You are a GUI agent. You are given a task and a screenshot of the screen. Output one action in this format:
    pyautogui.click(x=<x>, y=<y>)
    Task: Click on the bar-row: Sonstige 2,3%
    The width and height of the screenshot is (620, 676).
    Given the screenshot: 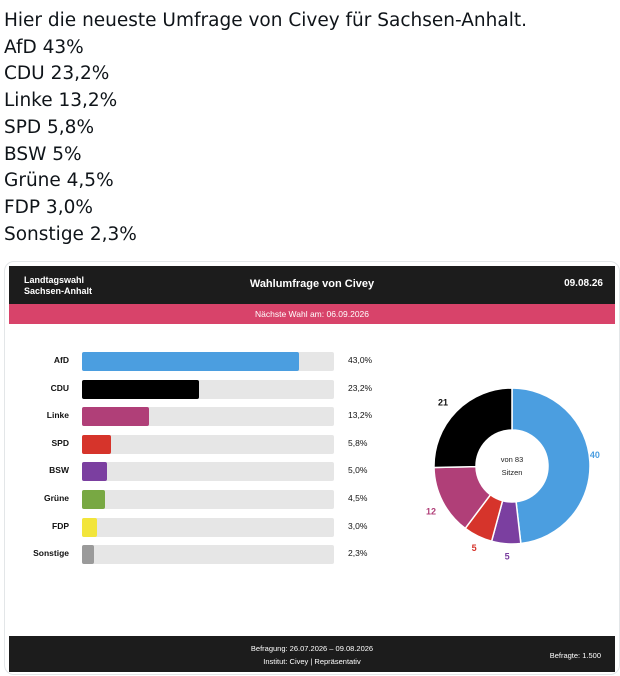 What is the action you would take?
    pyautogui.click(x=209, y=554)
    